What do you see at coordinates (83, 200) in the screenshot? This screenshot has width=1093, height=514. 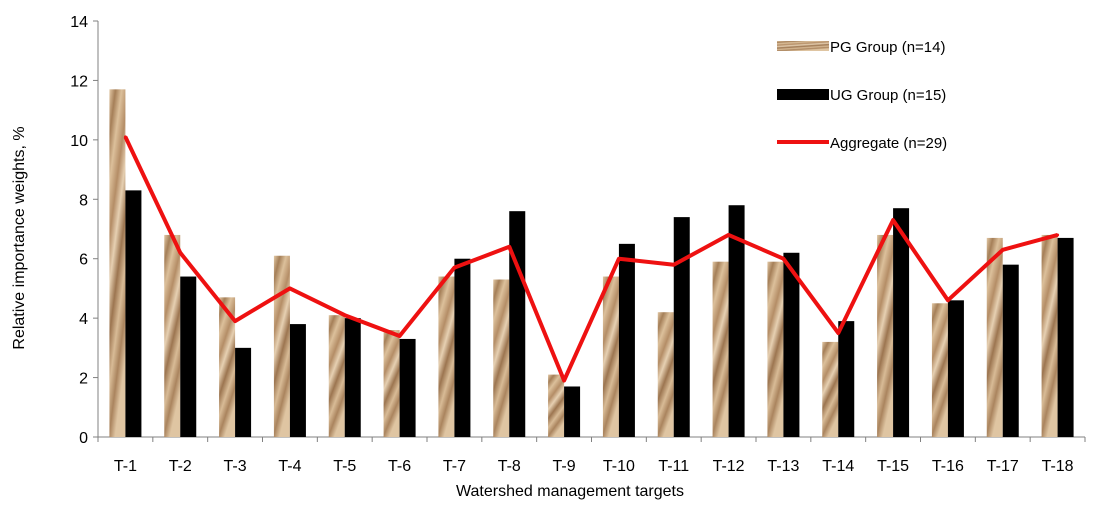 I see `y-tick-label: 8` at bounding box center [83, 200].